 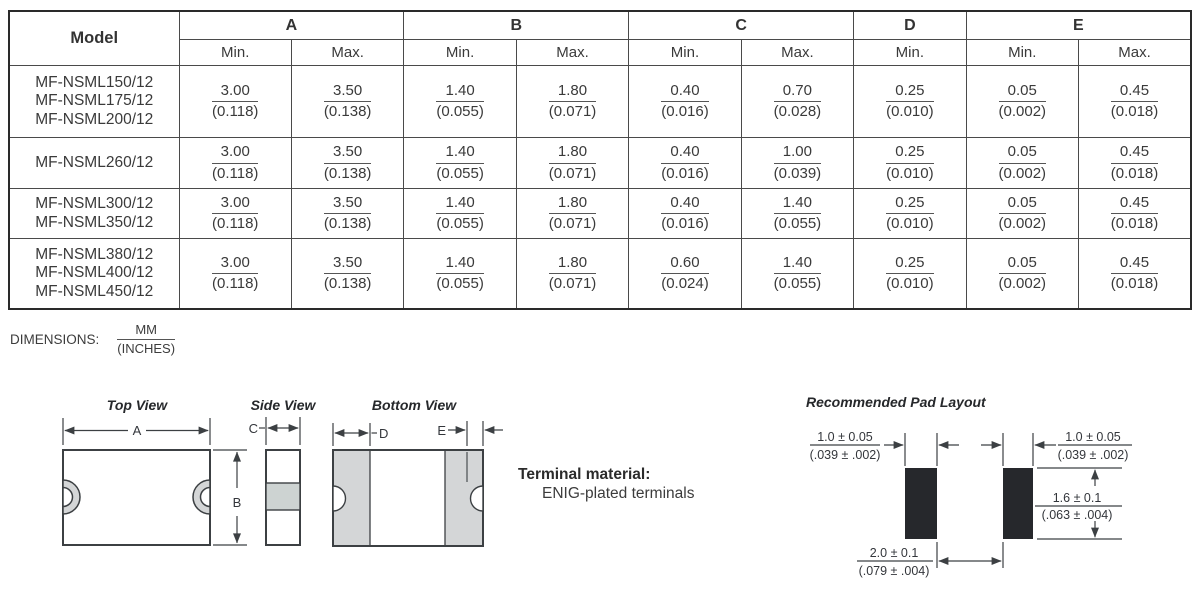 What do you see at coordinates (460, 52) in the screenshot?
I see `b-min-header: Min.` at bounding box center [460, 52].